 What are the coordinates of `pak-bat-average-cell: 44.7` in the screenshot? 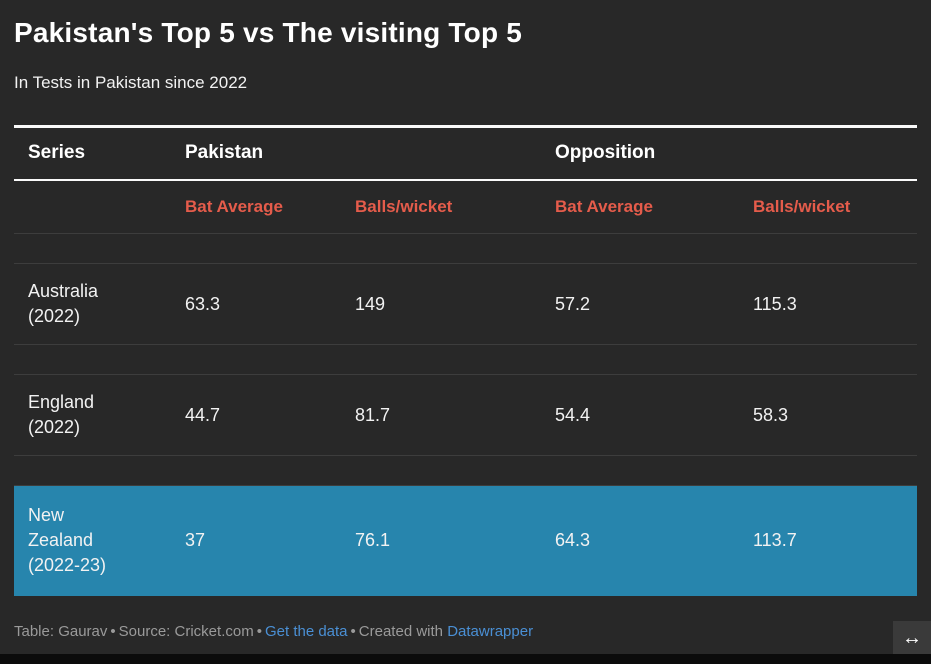 It's located at (256, 415).